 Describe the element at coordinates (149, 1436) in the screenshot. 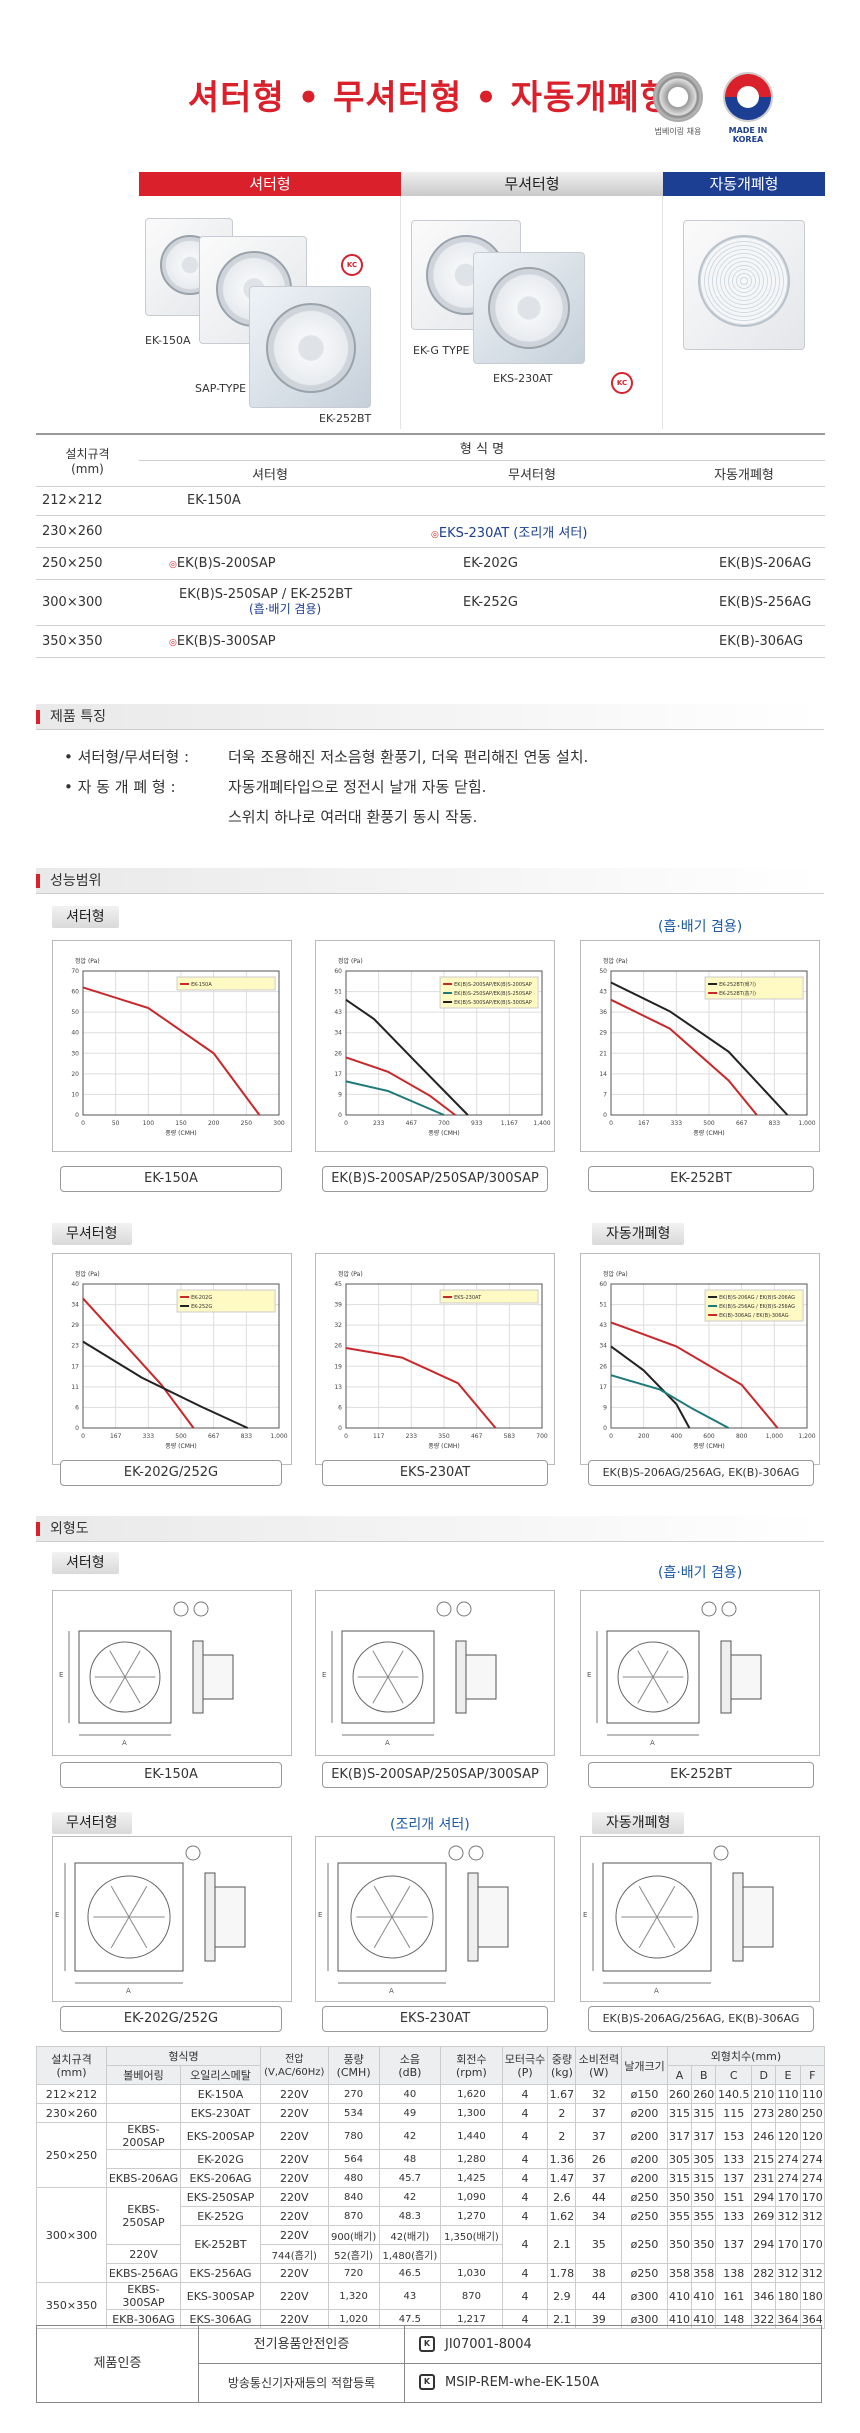

I see `x-tick-label: 333` at that location.